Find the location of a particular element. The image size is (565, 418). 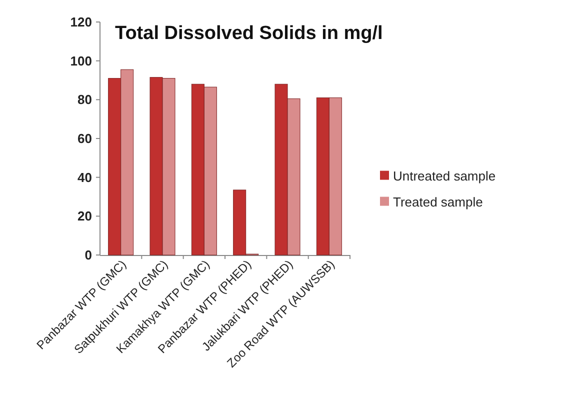

y-tick-label: 0 is located at coordinates (88, 255).